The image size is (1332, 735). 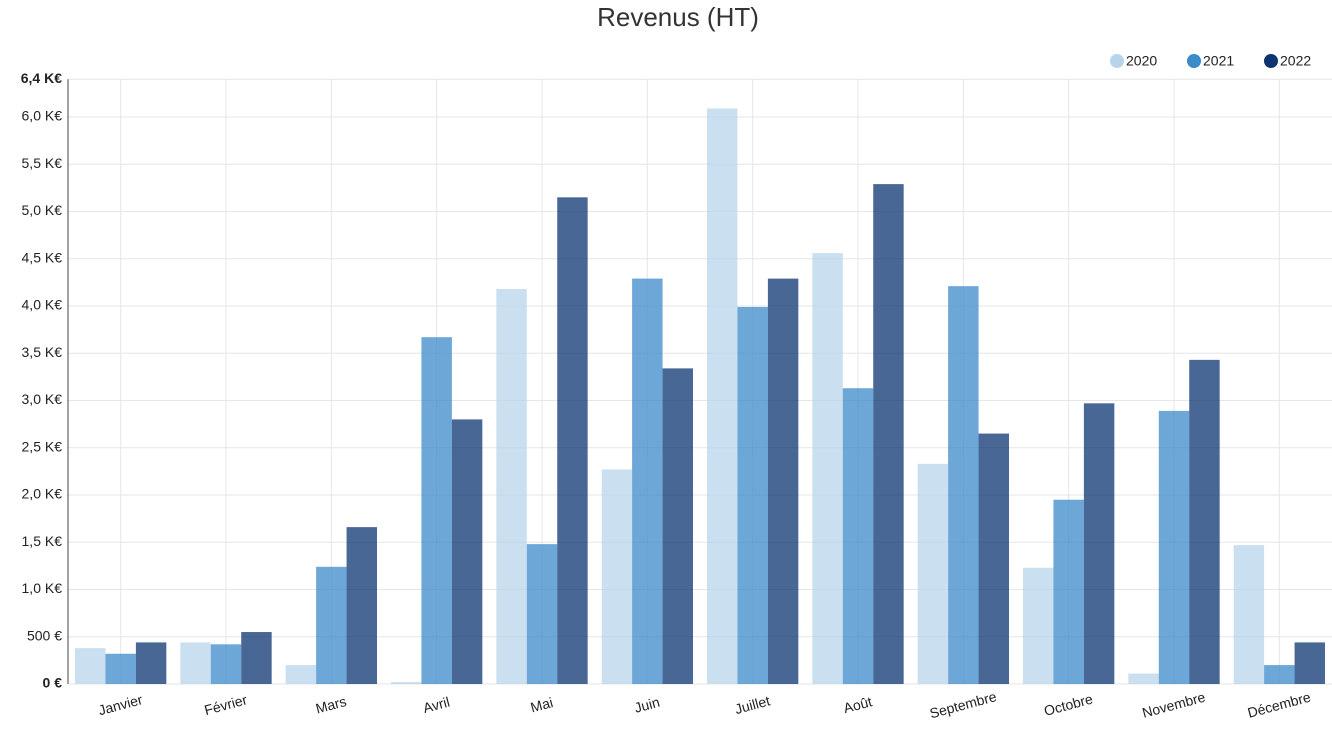 What do you see at coordinates (42, 541) in the screenshot?
I see `y-tick-label: 1,5 K€` at bounding box center [42, 541].